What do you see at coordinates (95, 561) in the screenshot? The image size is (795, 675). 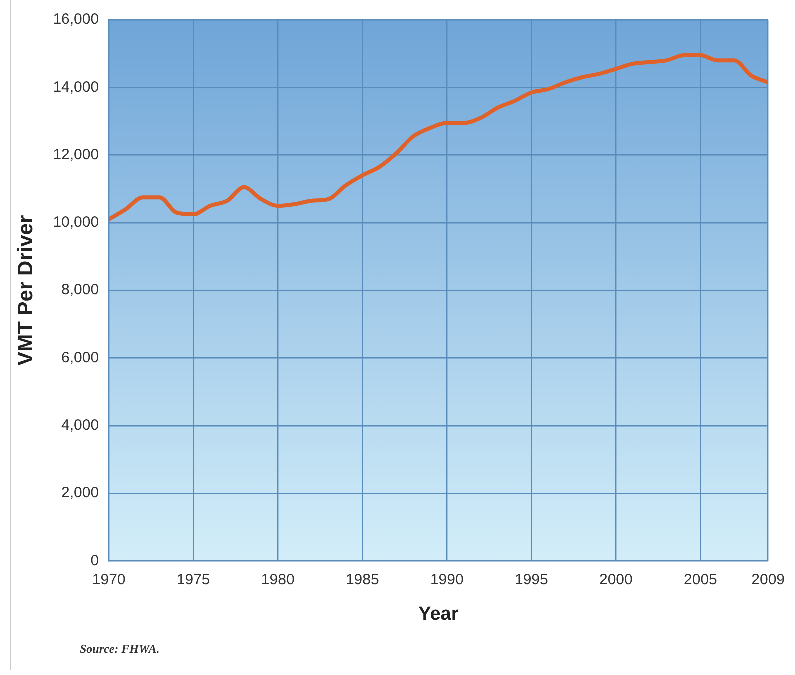 I see `y-tick-label: 0` at bounding box center [95, 561].